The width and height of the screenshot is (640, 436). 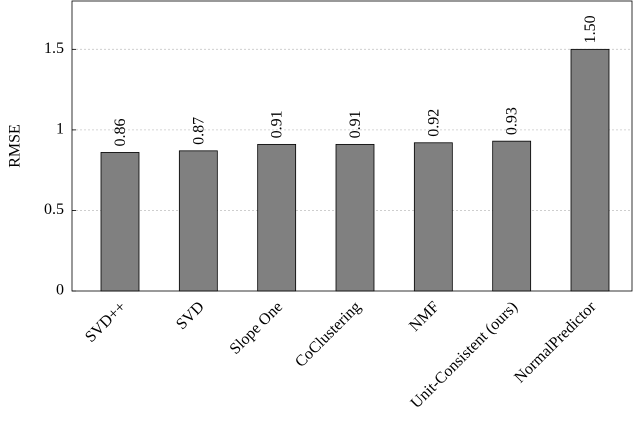 I want to click on x-tick-label: CoClustering, so click(x=328, y=334).